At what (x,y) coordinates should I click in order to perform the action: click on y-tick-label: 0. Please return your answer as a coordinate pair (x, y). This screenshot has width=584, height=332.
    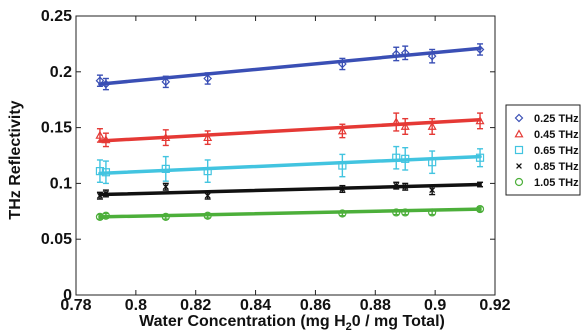
    Looking at the image, I should click on (67, 295).